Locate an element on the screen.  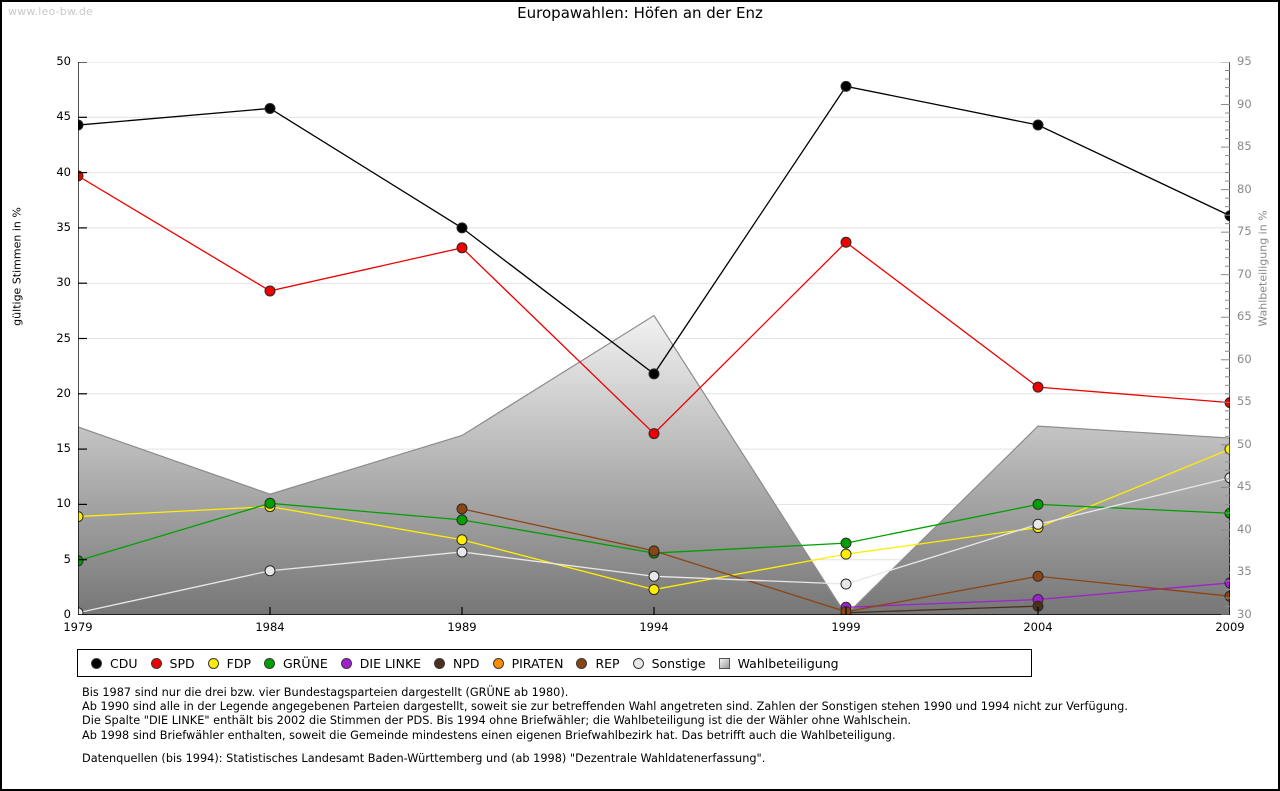
y-tick-left: 0 is located at coordinates (67, 614).